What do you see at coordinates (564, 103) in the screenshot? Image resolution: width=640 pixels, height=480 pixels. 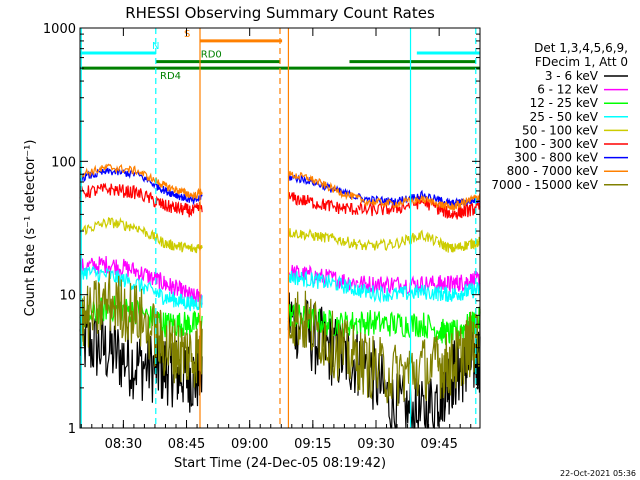 I see `legend-label-2: 12 - 25 keV` at bounding box center [564, 103].